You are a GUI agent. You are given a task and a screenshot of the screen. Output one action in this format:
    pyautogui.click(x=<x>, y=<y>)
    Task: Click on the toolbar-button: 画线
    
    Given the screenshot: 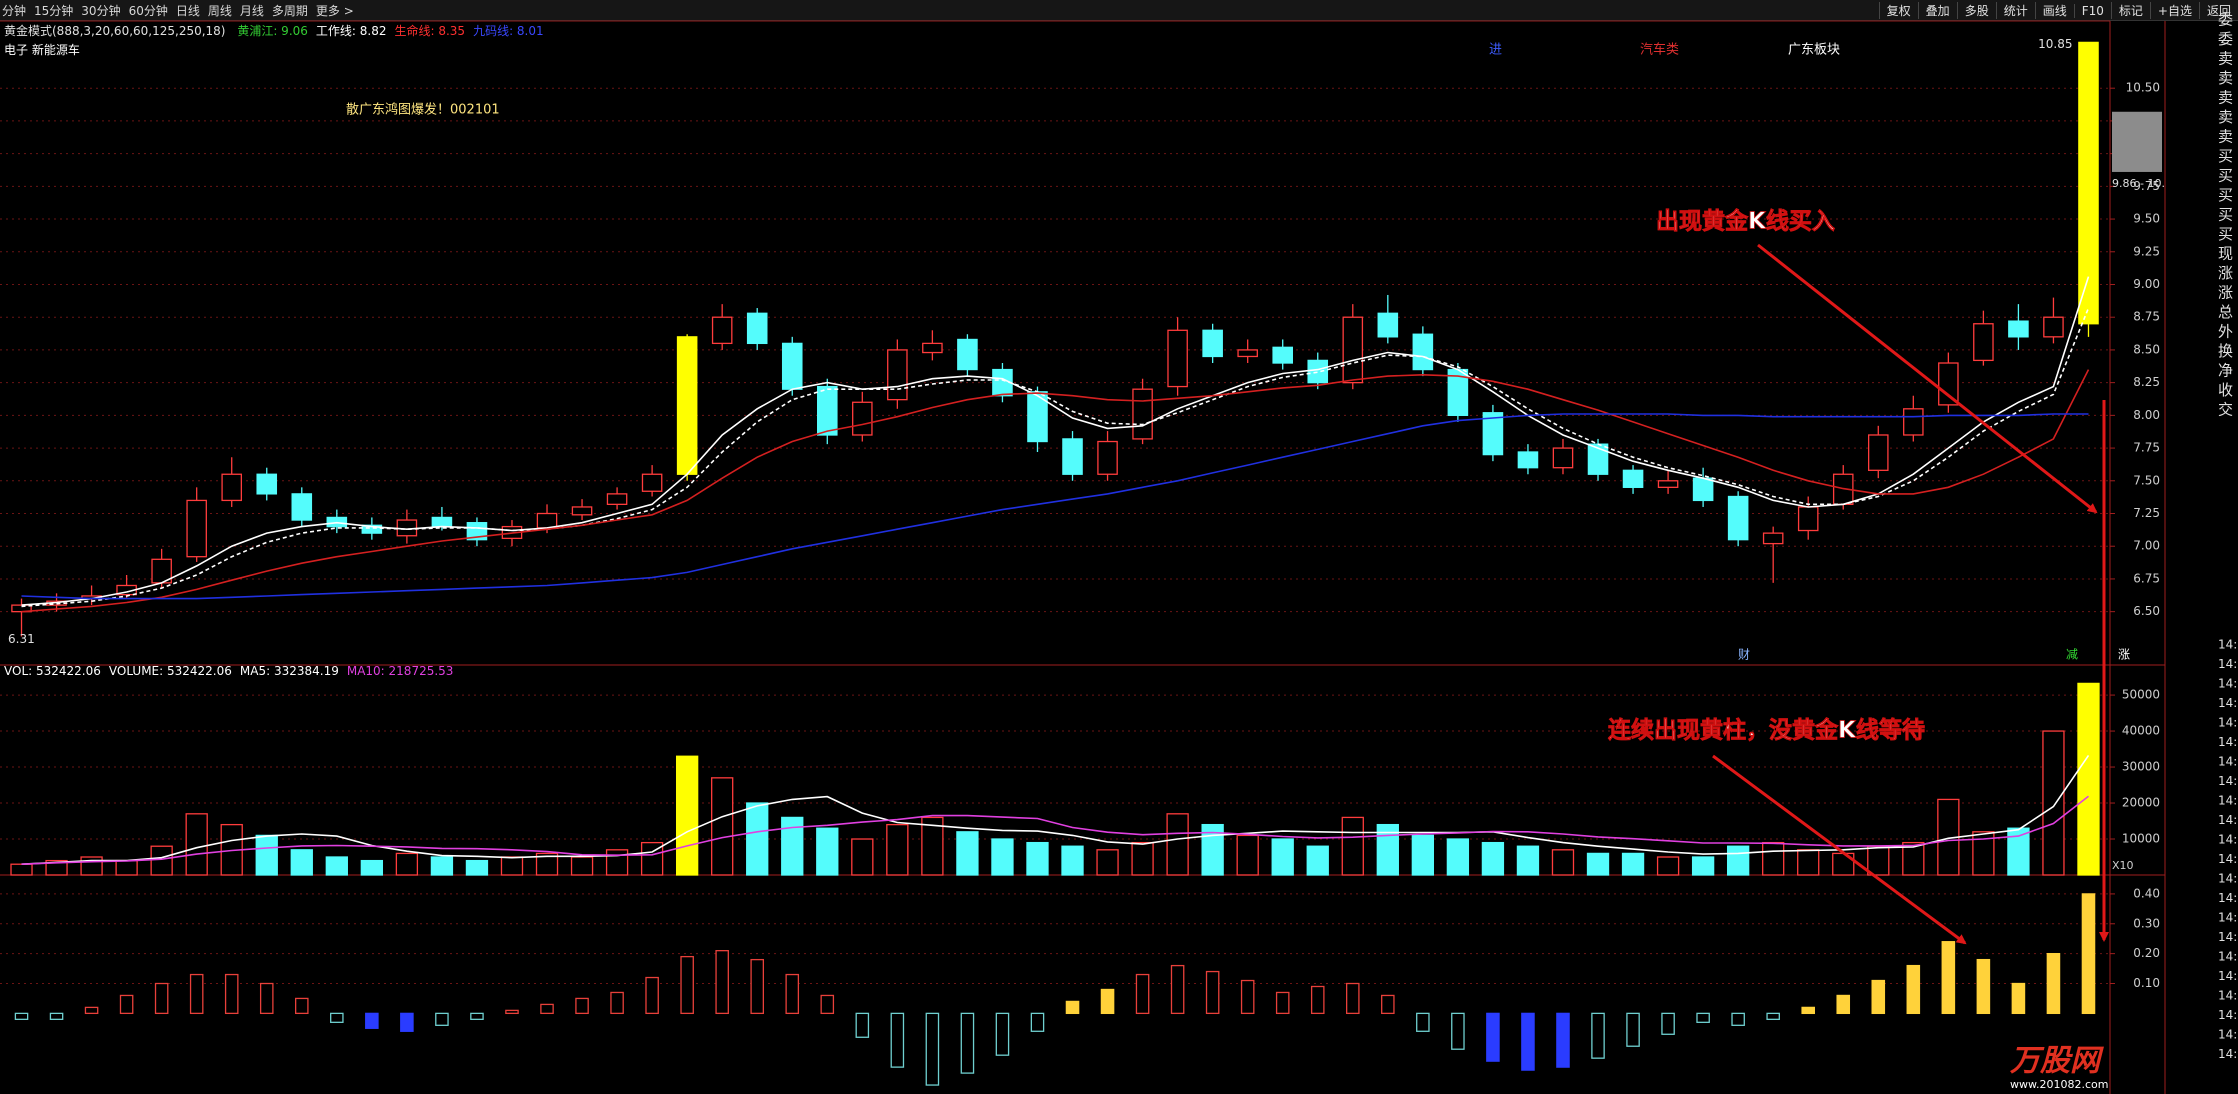 What is the action you would take?
    pyautogui.click(x=2054, y=10)
    